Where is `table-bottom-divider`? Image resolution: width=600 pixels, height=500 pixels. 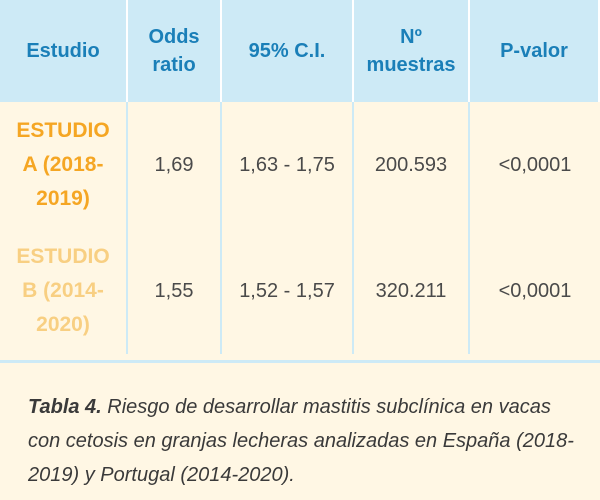
table-bottom-divider is located at coordinates (300, 361).